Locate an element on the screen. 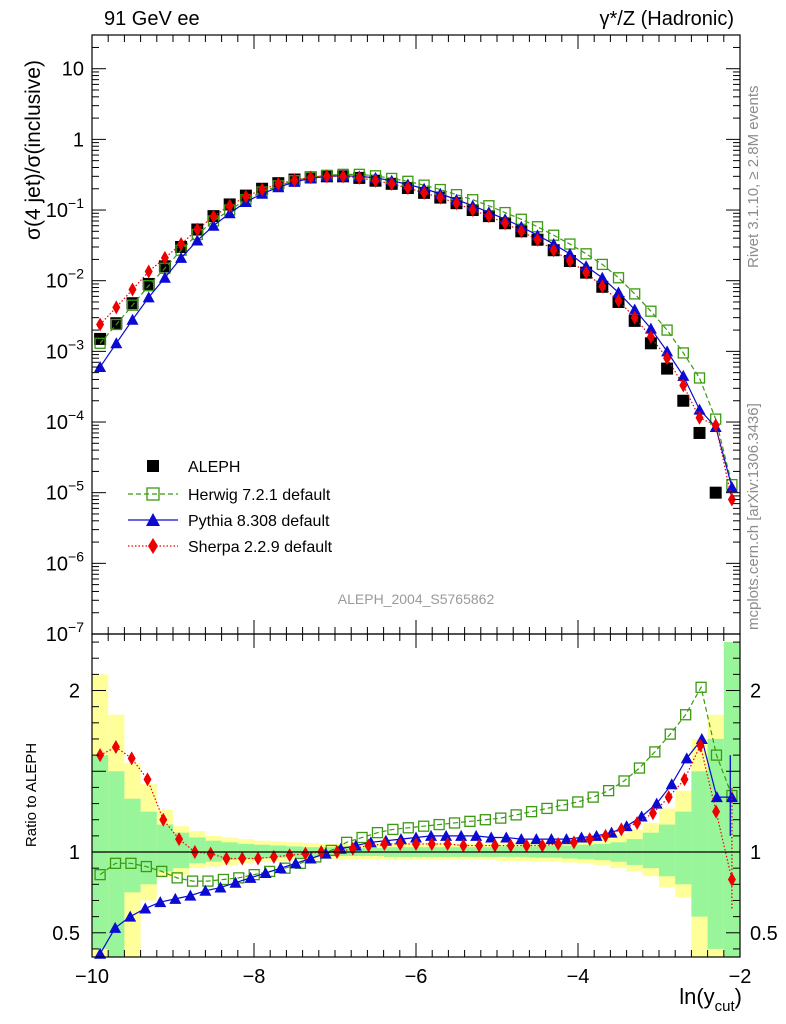  ratio-y-axis-label: Ratio to ALEPH is located at coordinates (31, 795).